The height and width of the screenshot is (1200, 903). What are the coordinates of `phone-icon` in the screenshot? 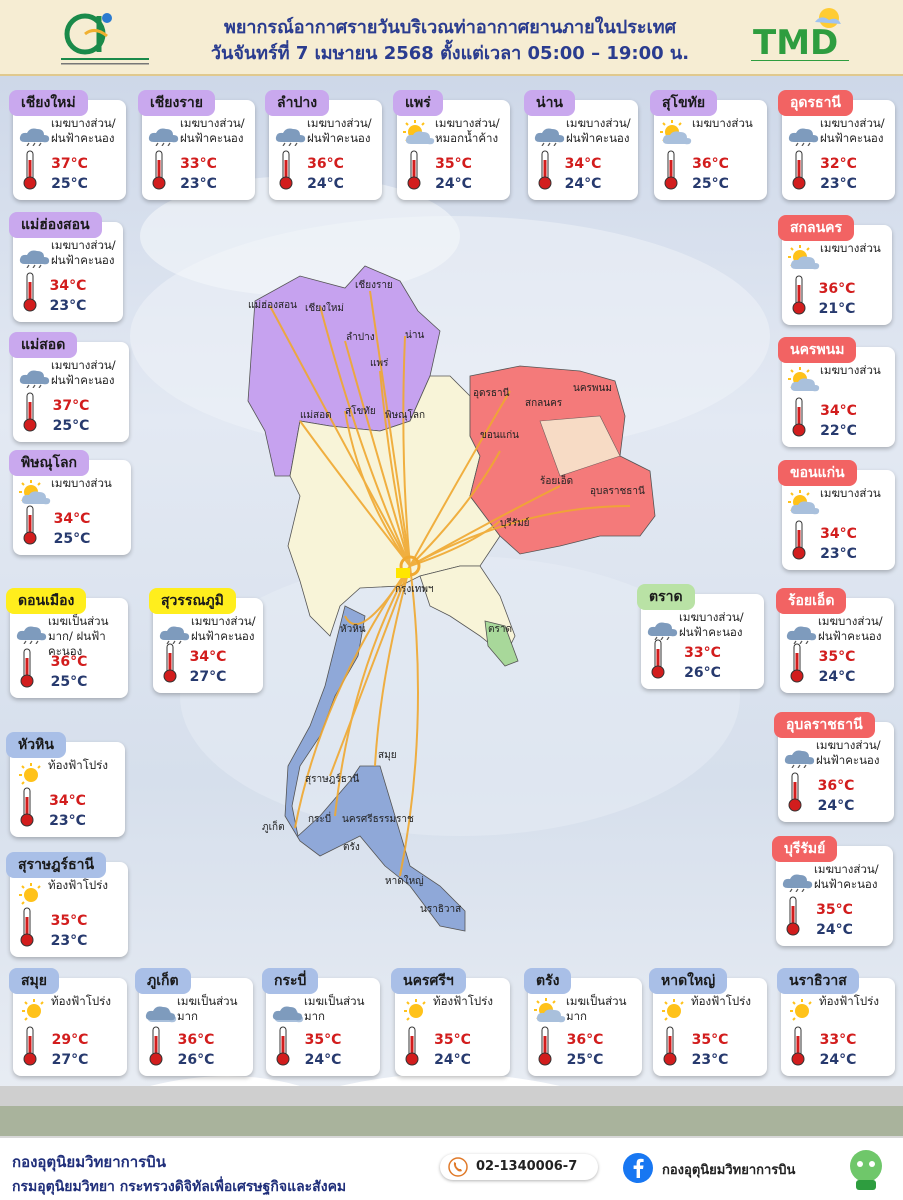 It's located at (458, 1167).